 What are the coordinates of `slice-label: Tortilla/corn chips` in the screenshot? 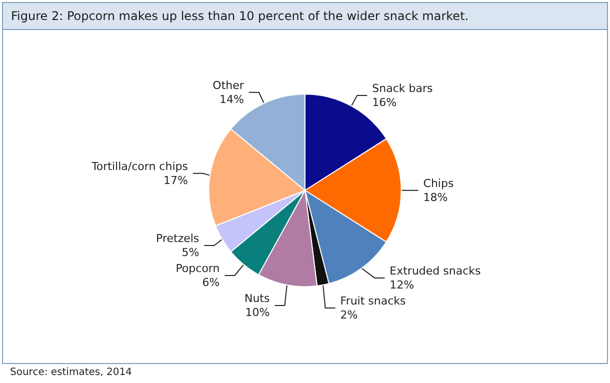 It's located at (139, 166).